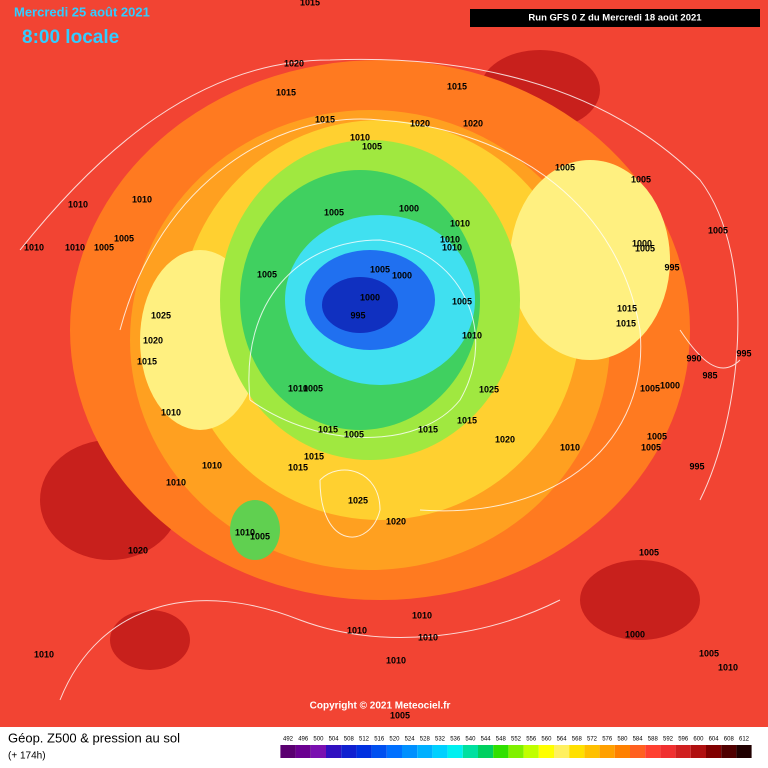 The image size is (768, 768). Describe the element at coordinates (318, 740) in the screenshot. I see `colorbar-label: 500` at that location.